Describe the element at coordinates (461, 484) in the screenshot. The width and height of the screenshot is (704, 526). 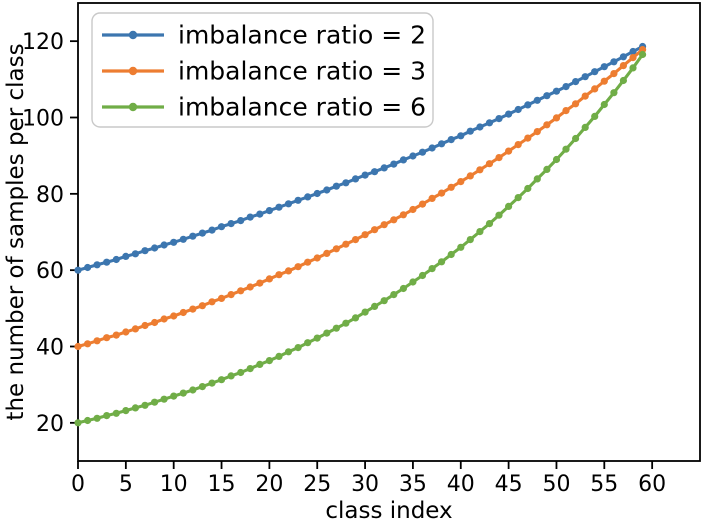
I see `x-tick-label: 40` at that location.